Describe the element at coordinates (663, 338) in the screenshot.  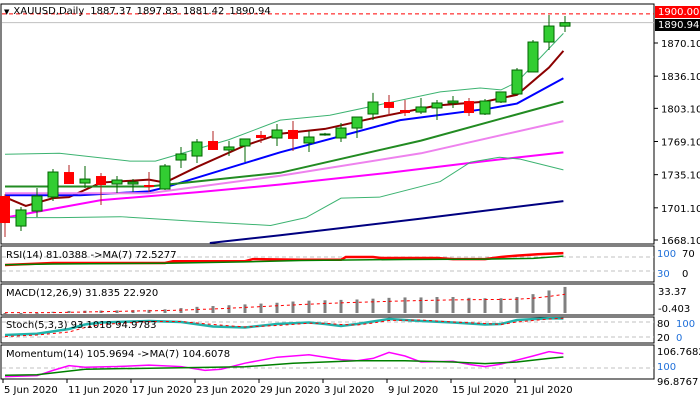
I see `stoch-axis-20: 20` at that location.